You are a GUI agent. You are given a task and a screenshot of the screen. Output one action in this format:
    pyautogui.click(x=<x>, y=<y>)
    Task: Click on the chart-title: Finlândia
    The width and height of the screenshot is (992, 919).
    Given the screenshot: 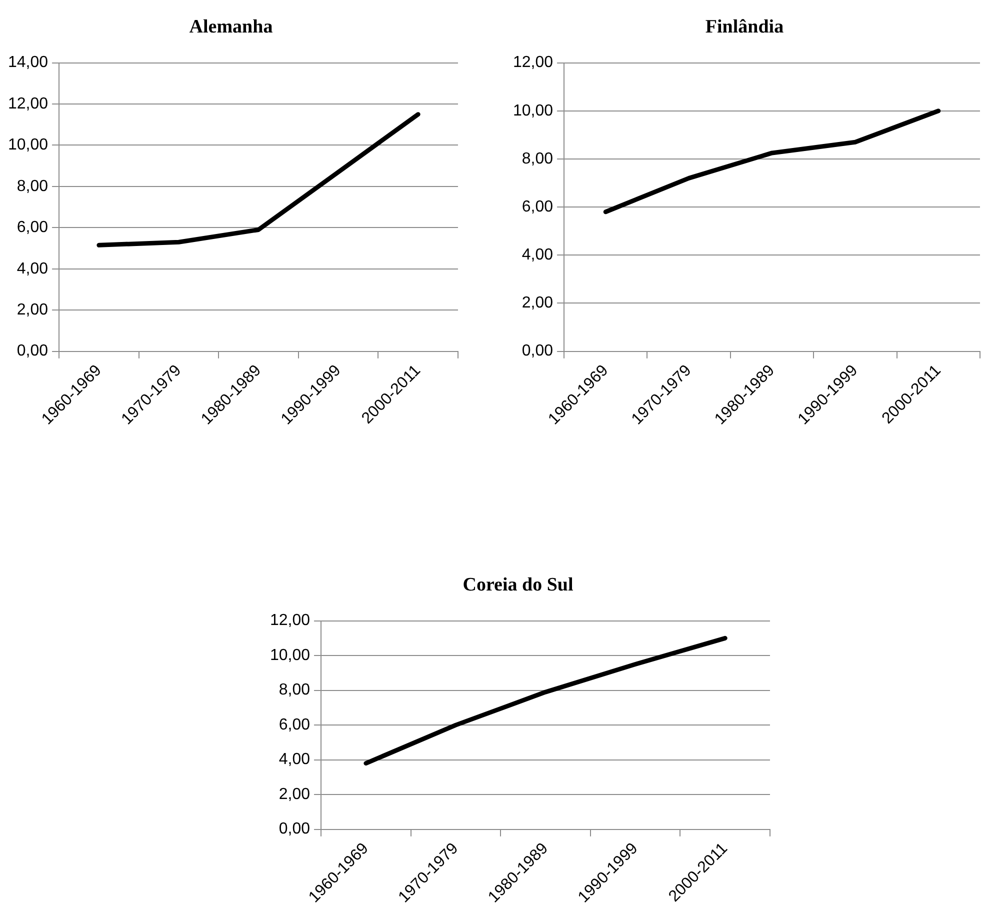 What is the action you would take?
    pyautogui.click(x=744, y=27)
    